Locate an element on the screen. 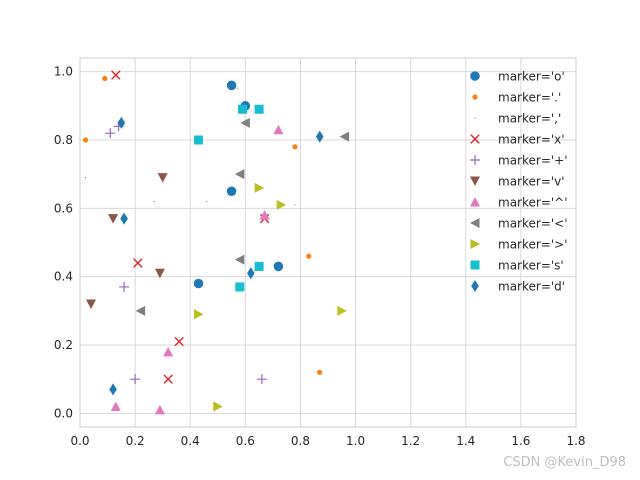 This screenshot has height=480, width=640. legend-label: marker=',' is located at coordinates (529, 119).